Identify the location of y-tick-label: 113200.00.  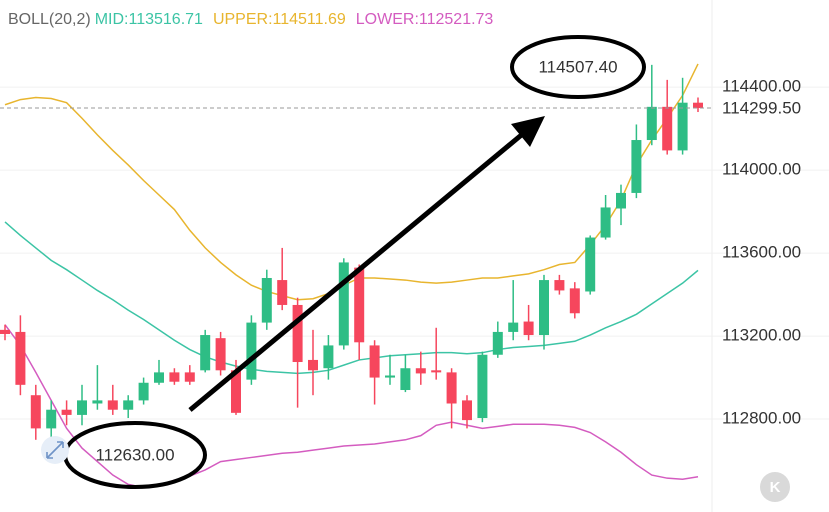
(761, 335).